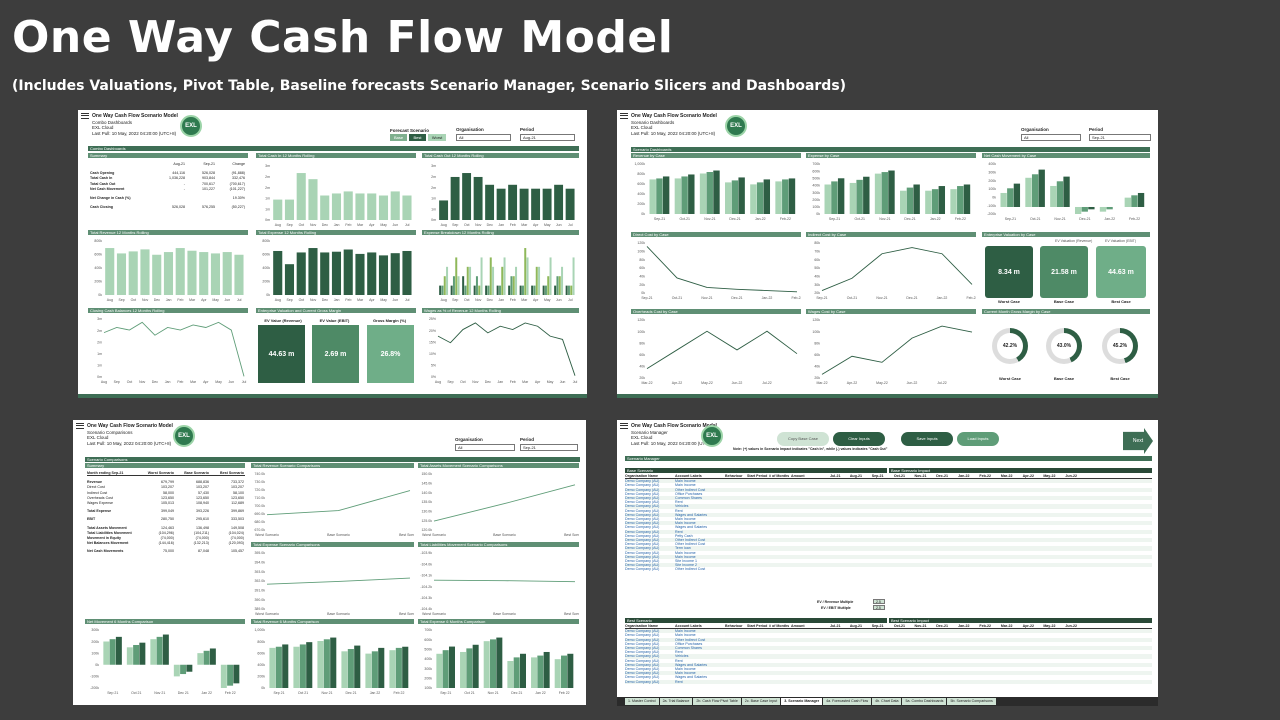  I want to click on sheet-tab: 4a. Forecasted Cash Flow, so click(847, 701).